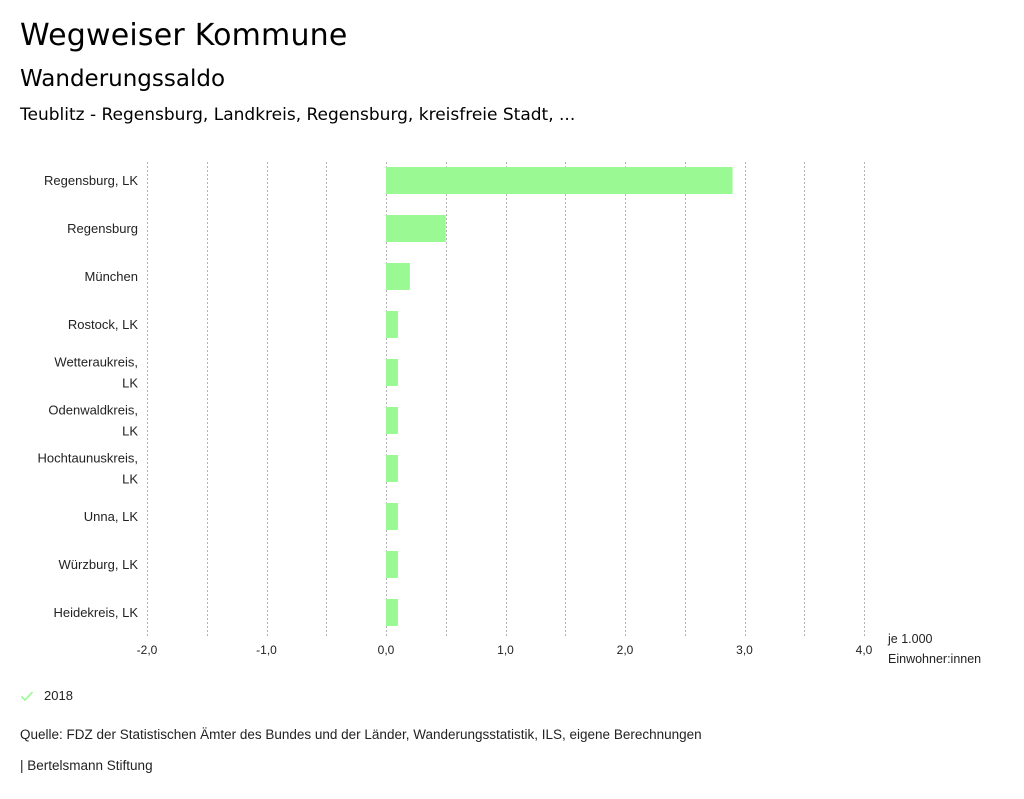 This screenshot has height=799, width=1024. What do you see at coordinates (910, 639) in the screenshot?
I see `x-axis-unit-line-1: je 1.000` at bounding box center [910, 639].